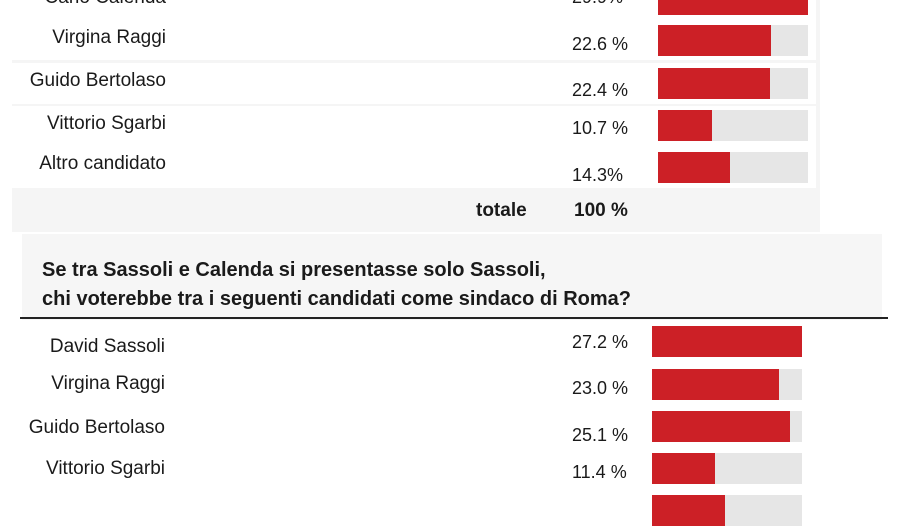 Image resolution: width=900 pixels, height=526 pixels. What do you see at coordinates (599, 472) in the screenshot?
I see `value-label: 11.4 %` at bounding box center [599, 472].